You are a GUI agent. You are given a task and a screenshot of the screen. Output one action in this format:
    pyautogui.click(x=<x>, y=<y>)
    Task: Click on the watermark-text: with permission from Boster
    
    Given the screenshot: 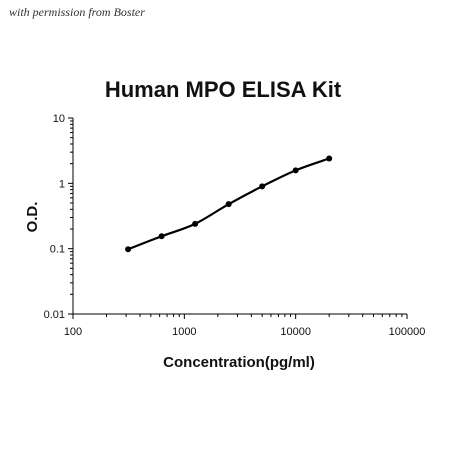 What is the action you would take?
    pyautogui.click(x=77, y=12)
    